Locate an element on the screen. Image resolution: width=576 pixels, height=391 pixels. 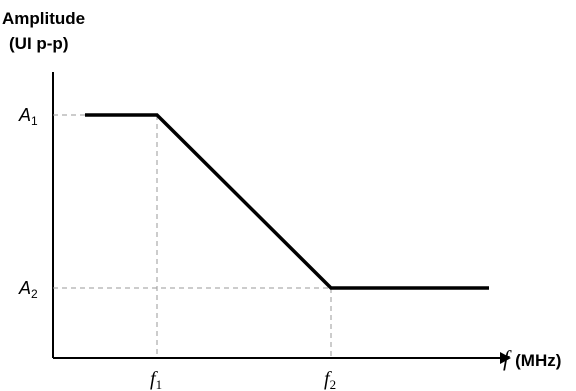
y-tick-label-a1: A1 is located at coordinates (28, 116).